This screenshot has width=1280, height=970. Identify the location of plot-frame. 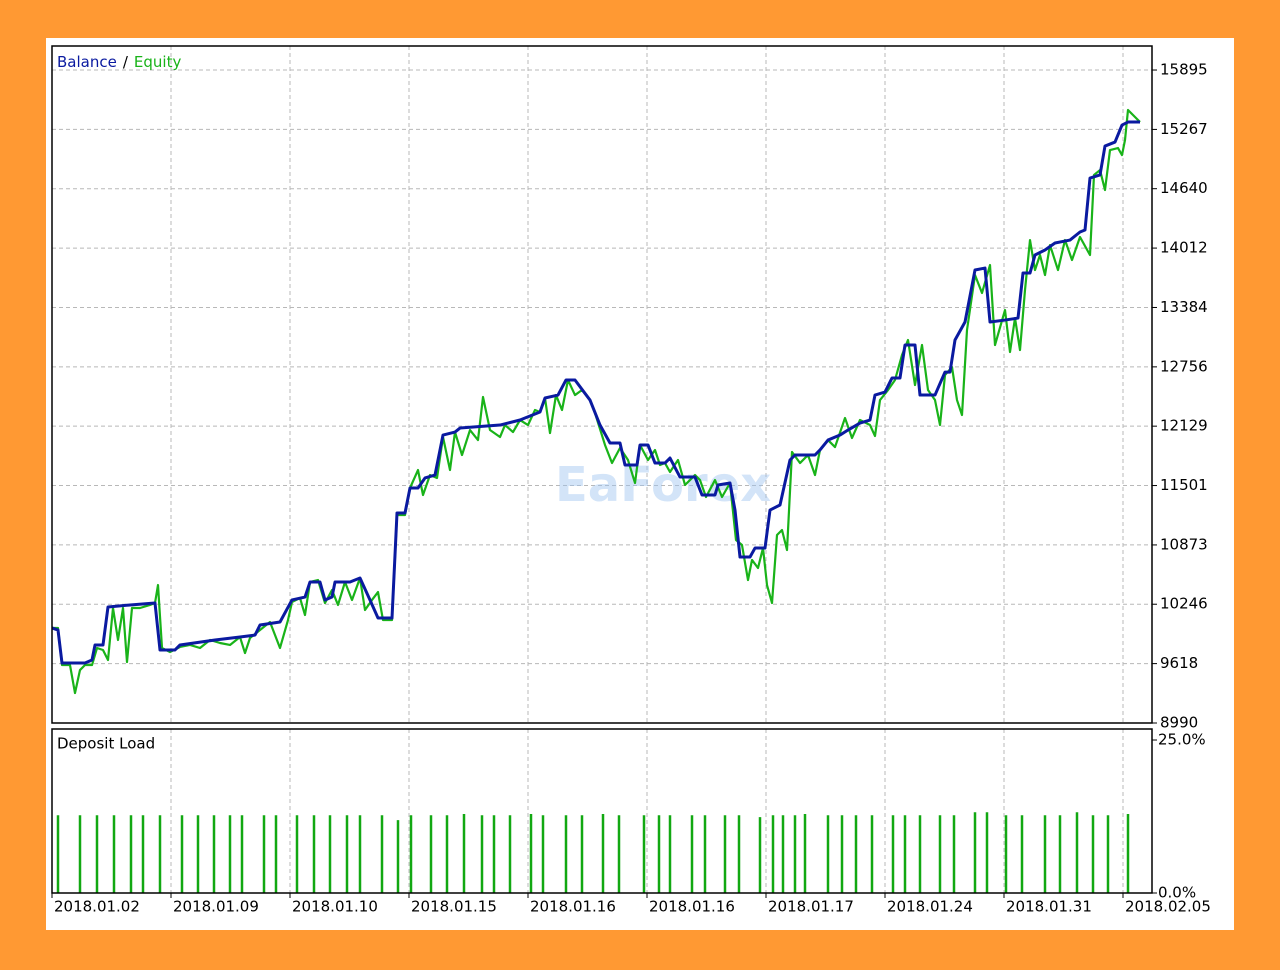
(602, 811).